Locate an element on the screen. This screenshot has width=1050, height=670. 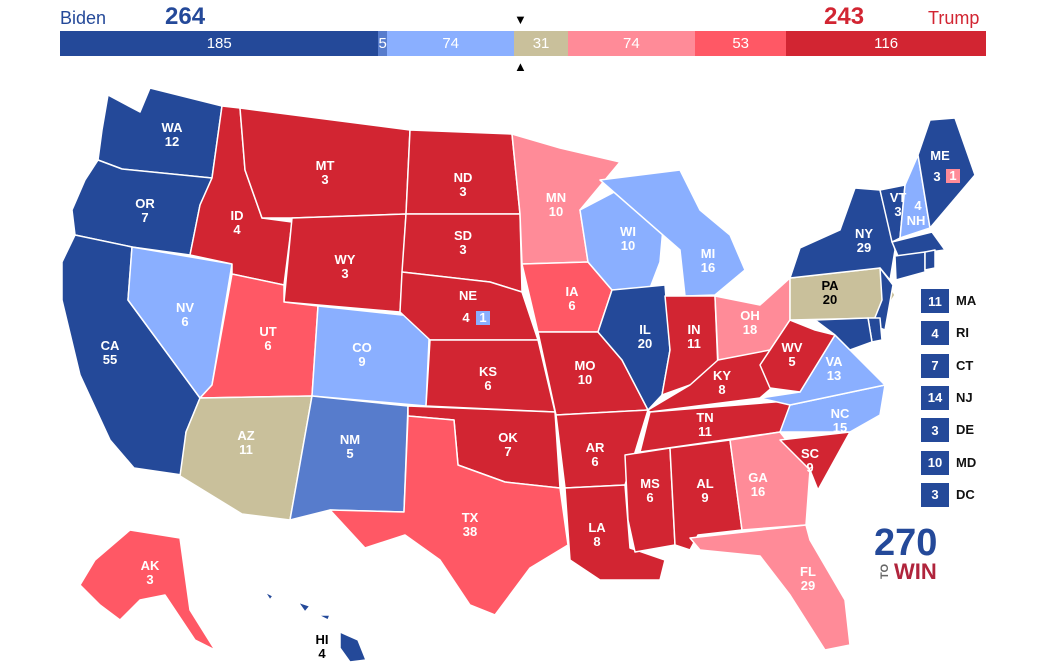
bar-segment-lean_rep: 74 is located at coordinates (631, 43).